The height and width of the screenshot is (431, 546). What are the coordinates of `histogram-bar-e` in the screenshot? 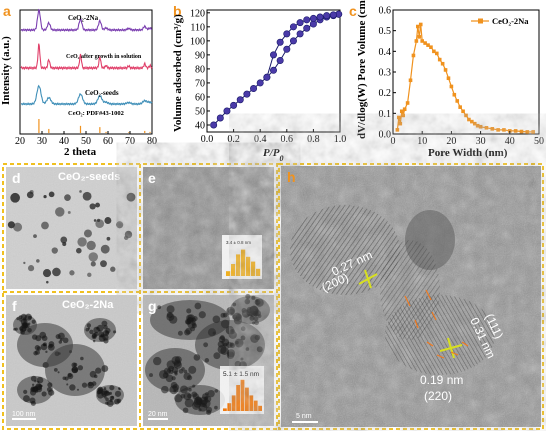 It's located at (243, 262).